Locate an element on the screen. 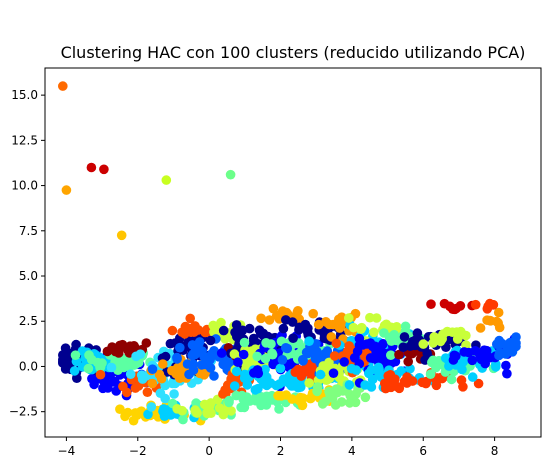 This screenshot has width=549, height=460. y-tick-label: 12.5 is located at coordinates (24, 140).